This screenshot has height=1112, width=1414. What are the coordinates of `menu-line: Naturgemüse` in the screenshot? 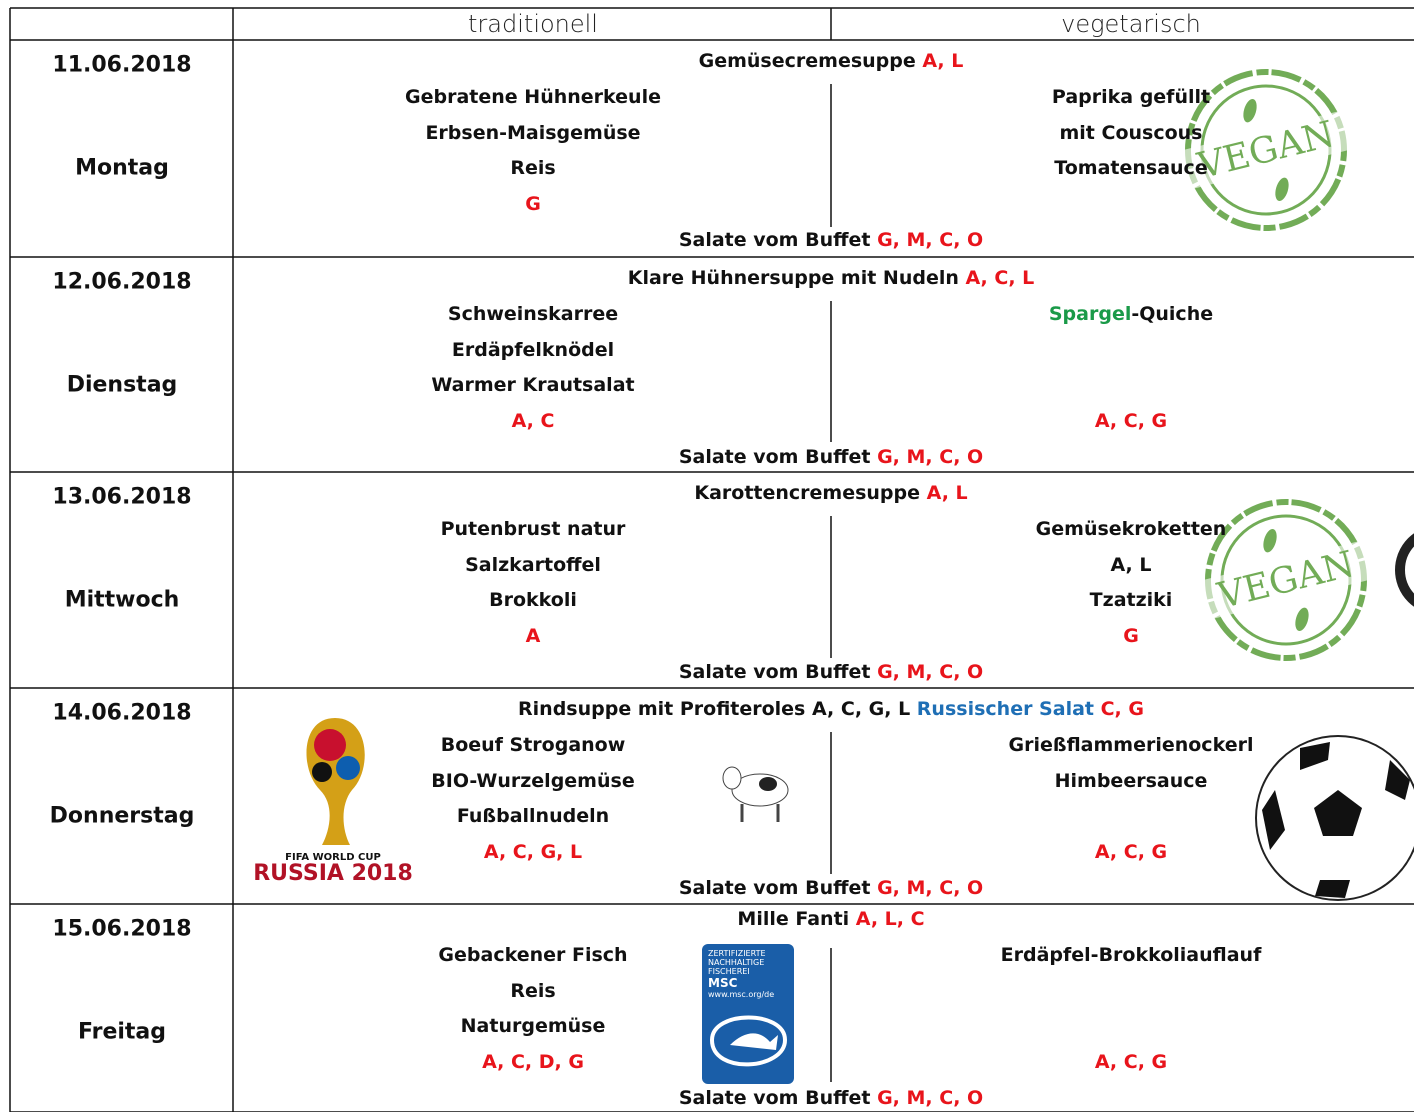 It's located at (533, 1026).